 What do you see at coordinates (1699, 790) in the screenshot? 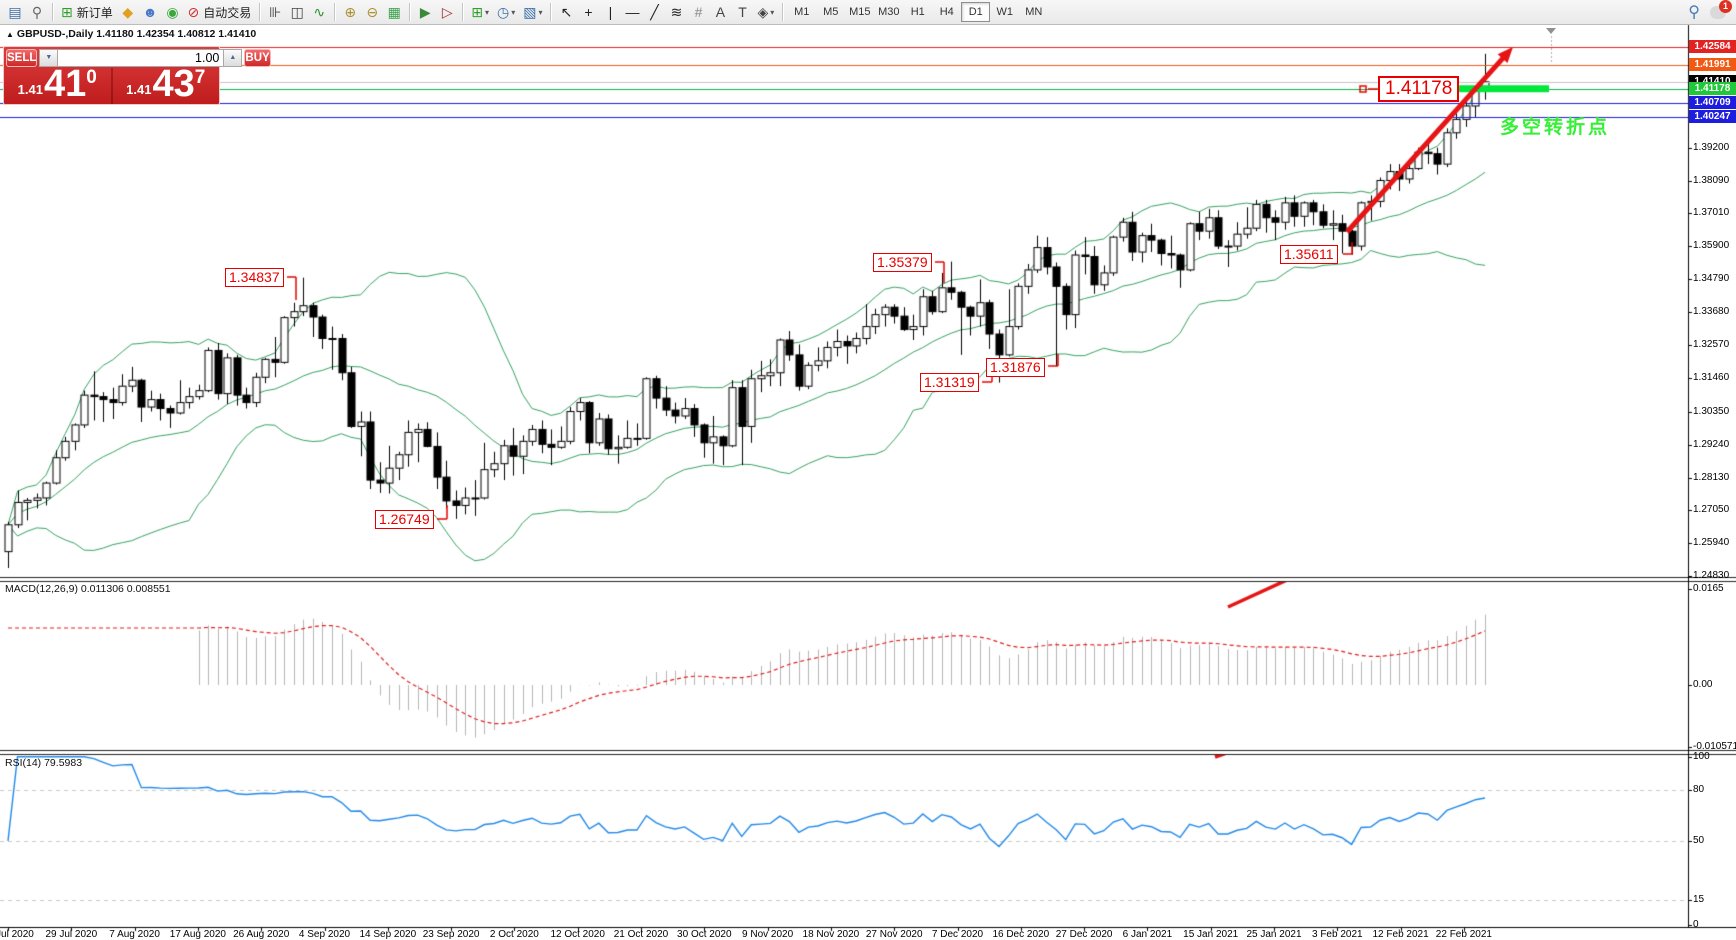
I see `rsi-axis-tick: 80` at bounding box center [1699, 790].